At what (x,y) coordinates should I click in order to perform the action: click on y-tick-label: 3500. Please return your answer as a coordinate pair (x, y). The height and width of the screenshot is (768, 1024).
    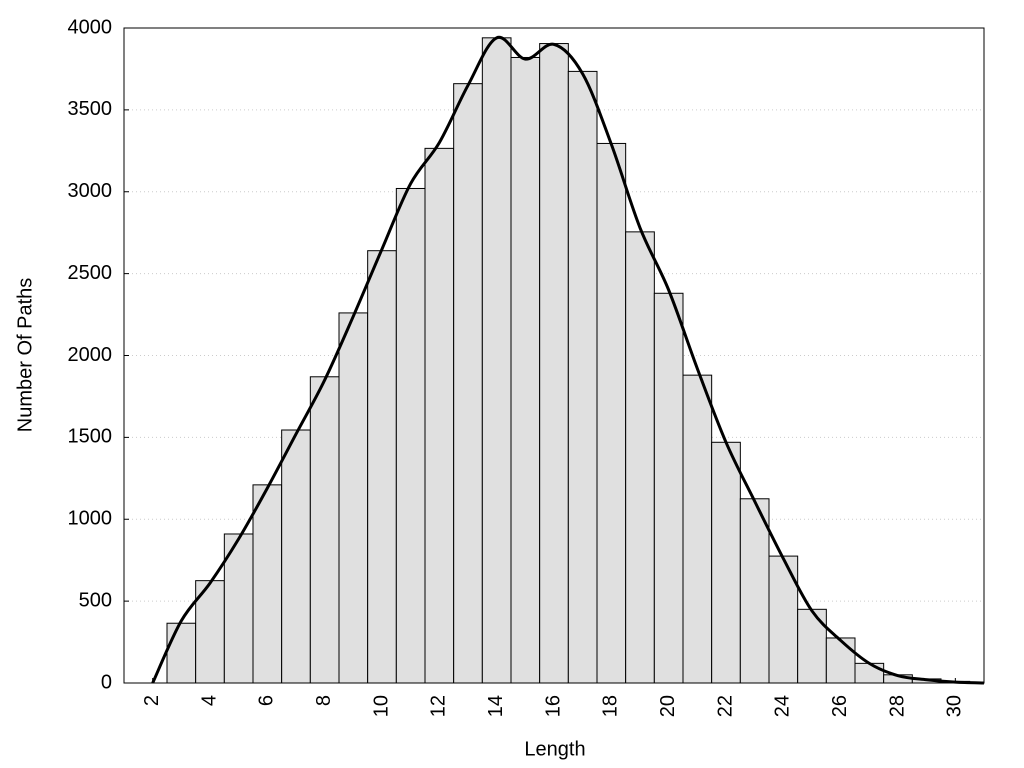
    Looking at the image, I should click on (90, 109).